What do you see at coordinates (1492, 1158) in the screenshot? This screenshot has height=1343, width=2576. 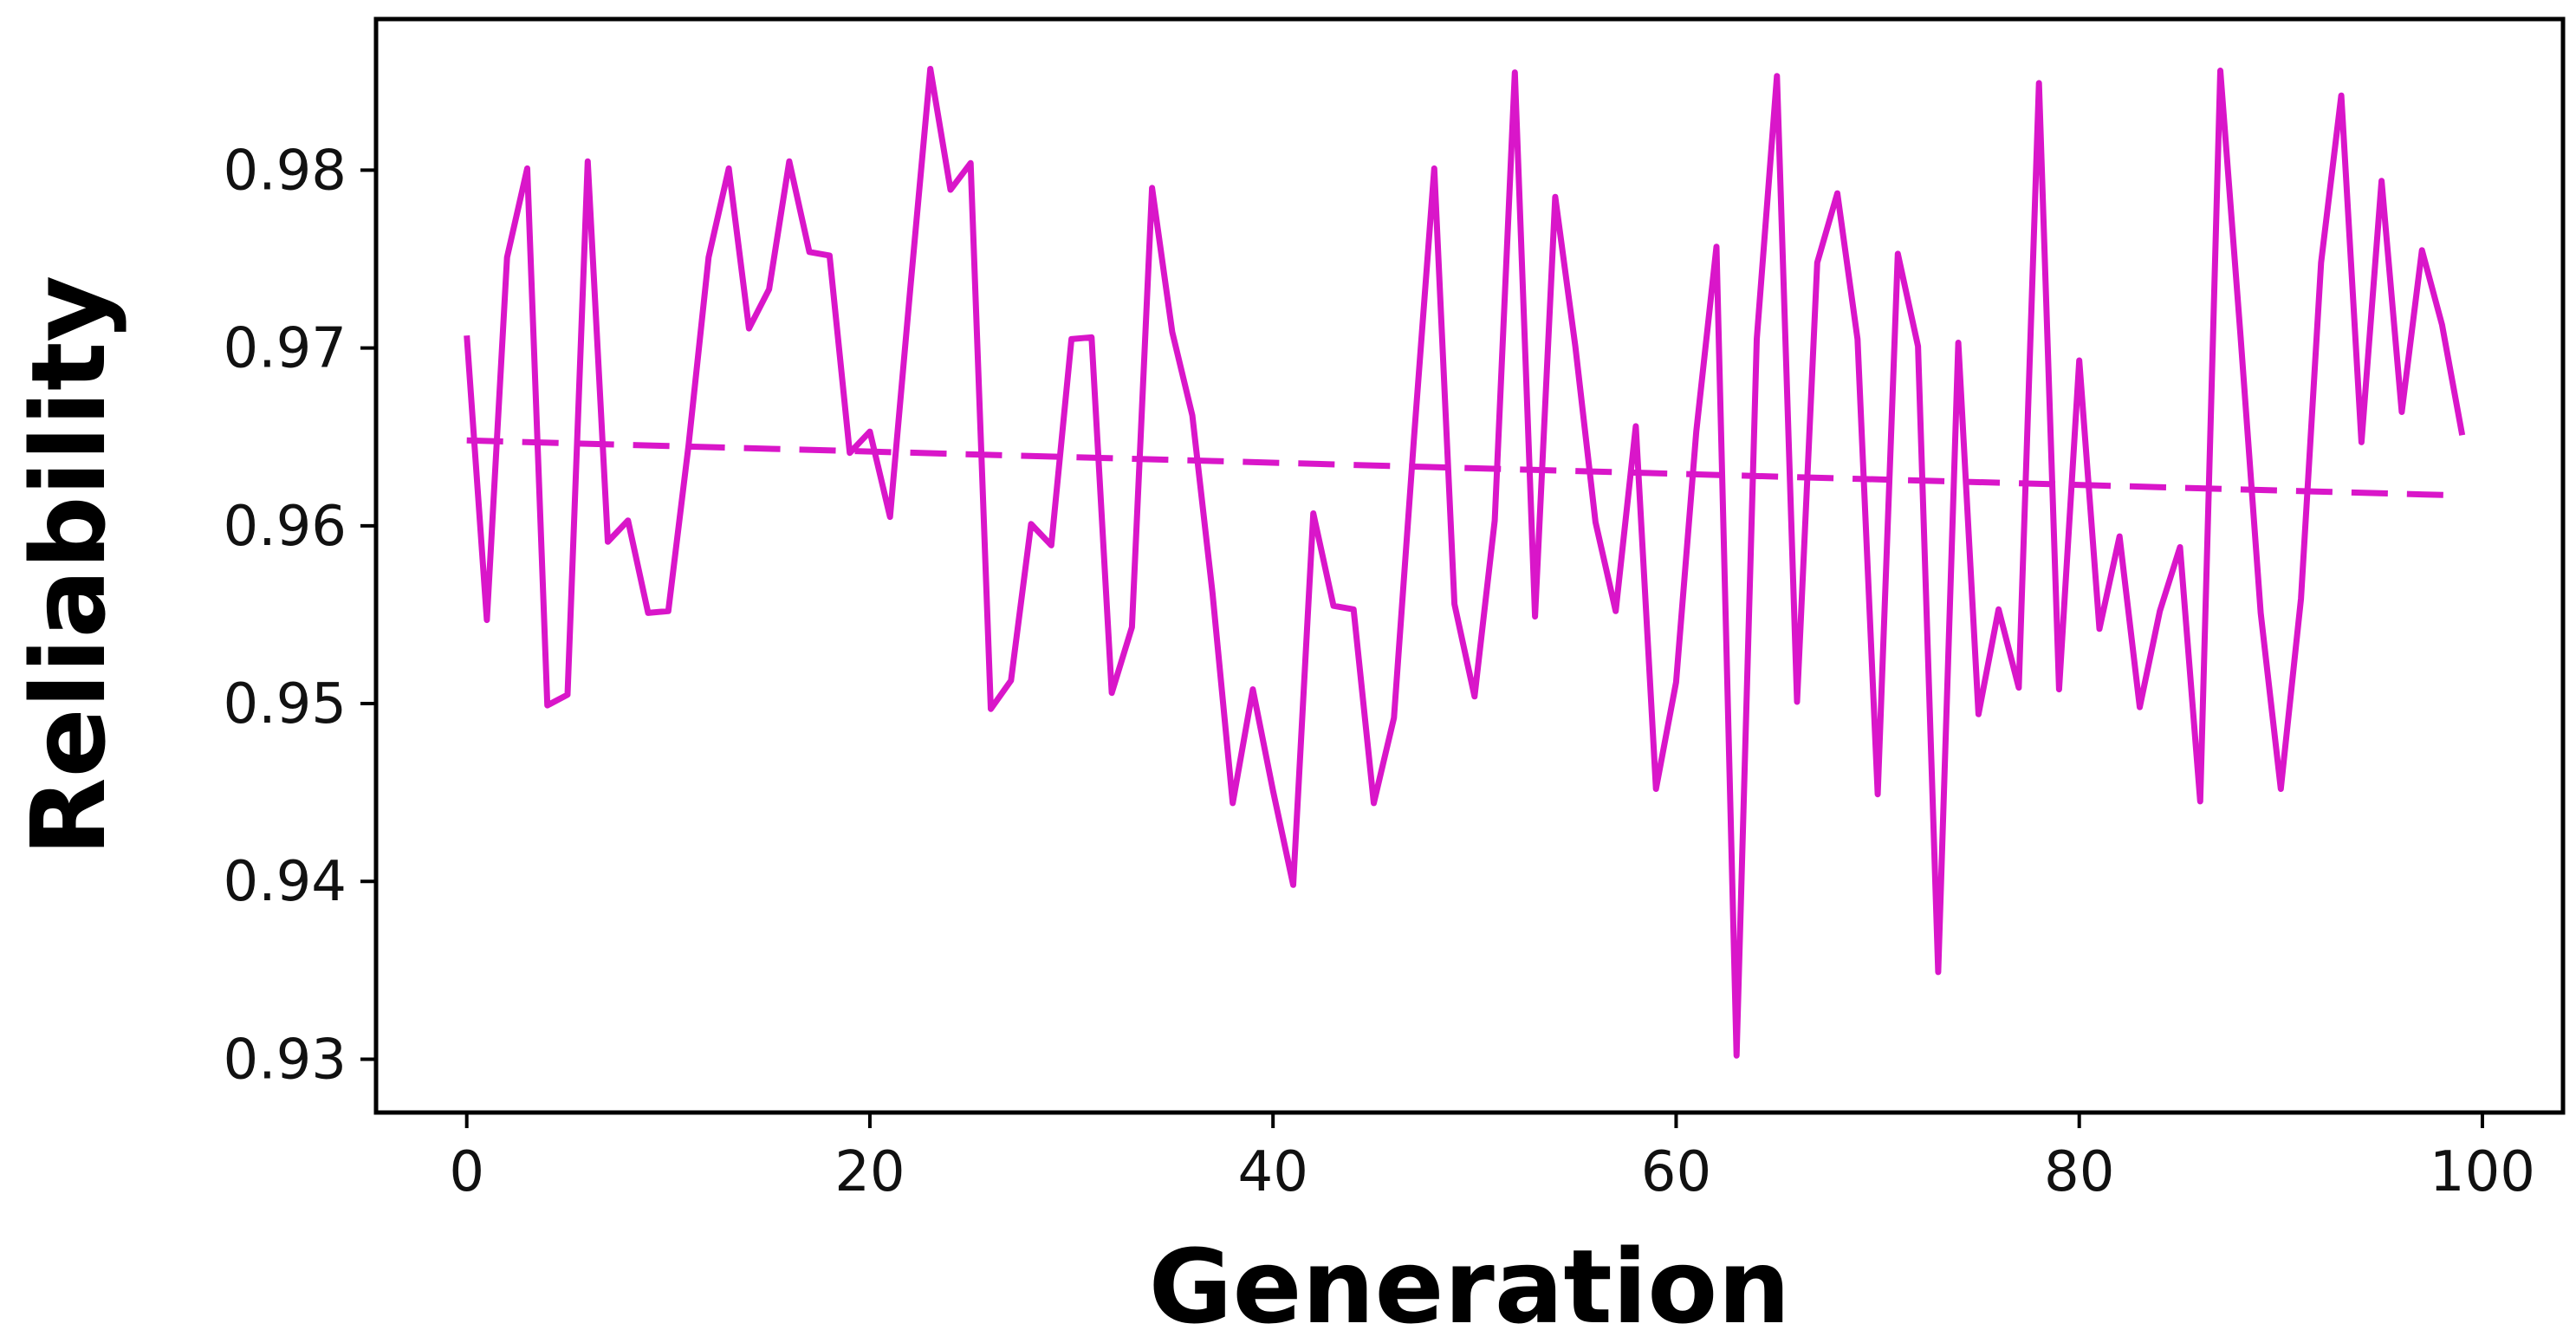 I see `x-axis-ticks: 0 20 40 60 80 100` at bounding box center [1492, 1158].